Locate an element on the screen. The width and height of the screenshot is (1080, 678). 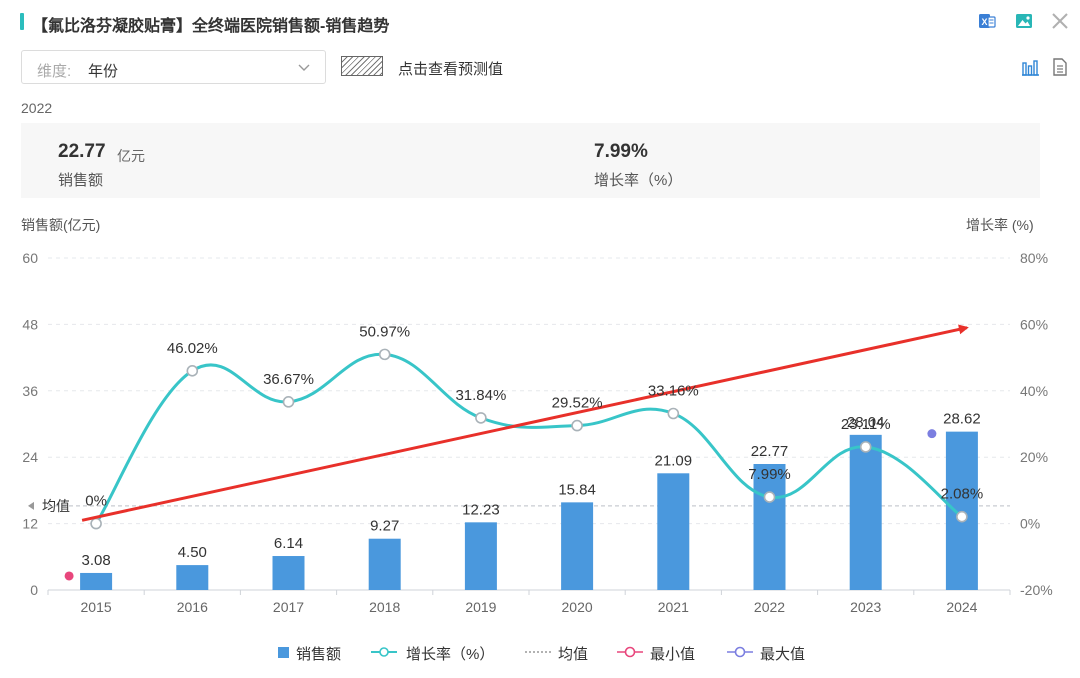
chevron-down-icon is located at coordinates (304, 67).